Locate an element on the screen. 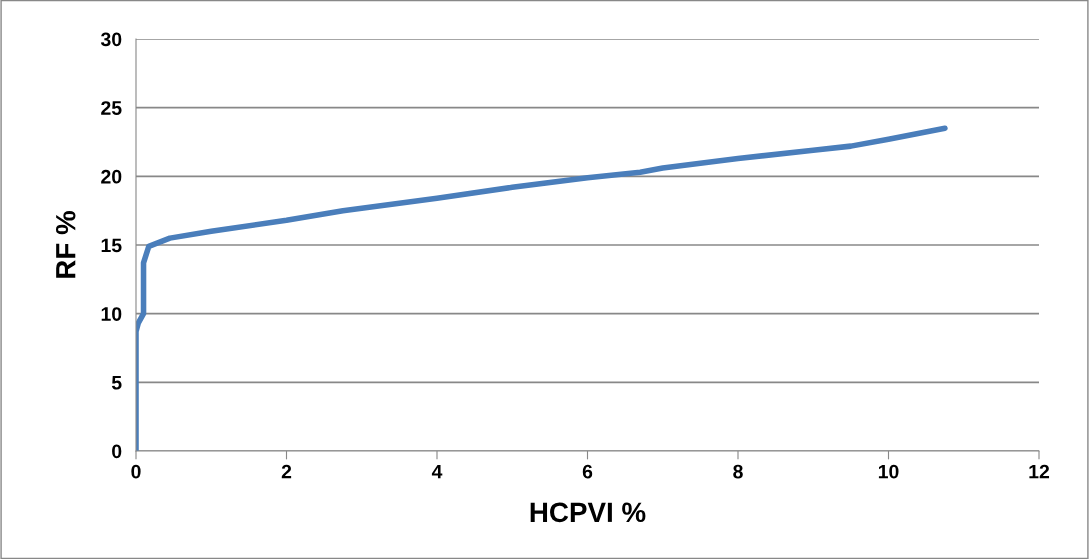  x-axis-title: HCPVI % is located at coordinates (588, 512).